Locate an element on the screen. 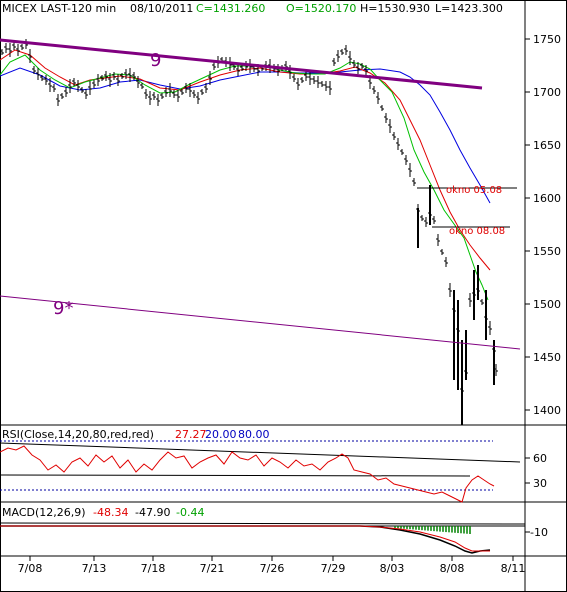  price-tick-label: 1450 is located at coordinates (547, 357).